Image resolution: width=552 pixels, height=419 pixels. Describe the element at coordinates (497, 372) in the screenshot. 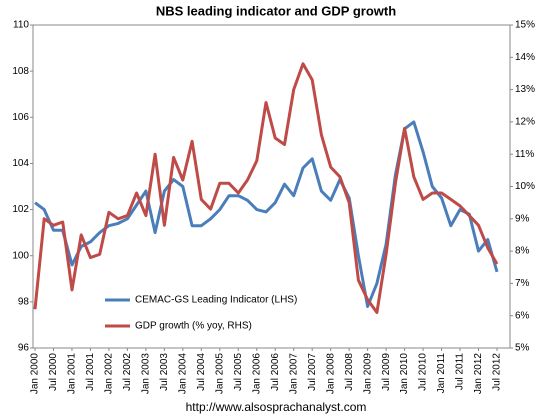

I see `x-tick-label: Jul 2012` at that location.